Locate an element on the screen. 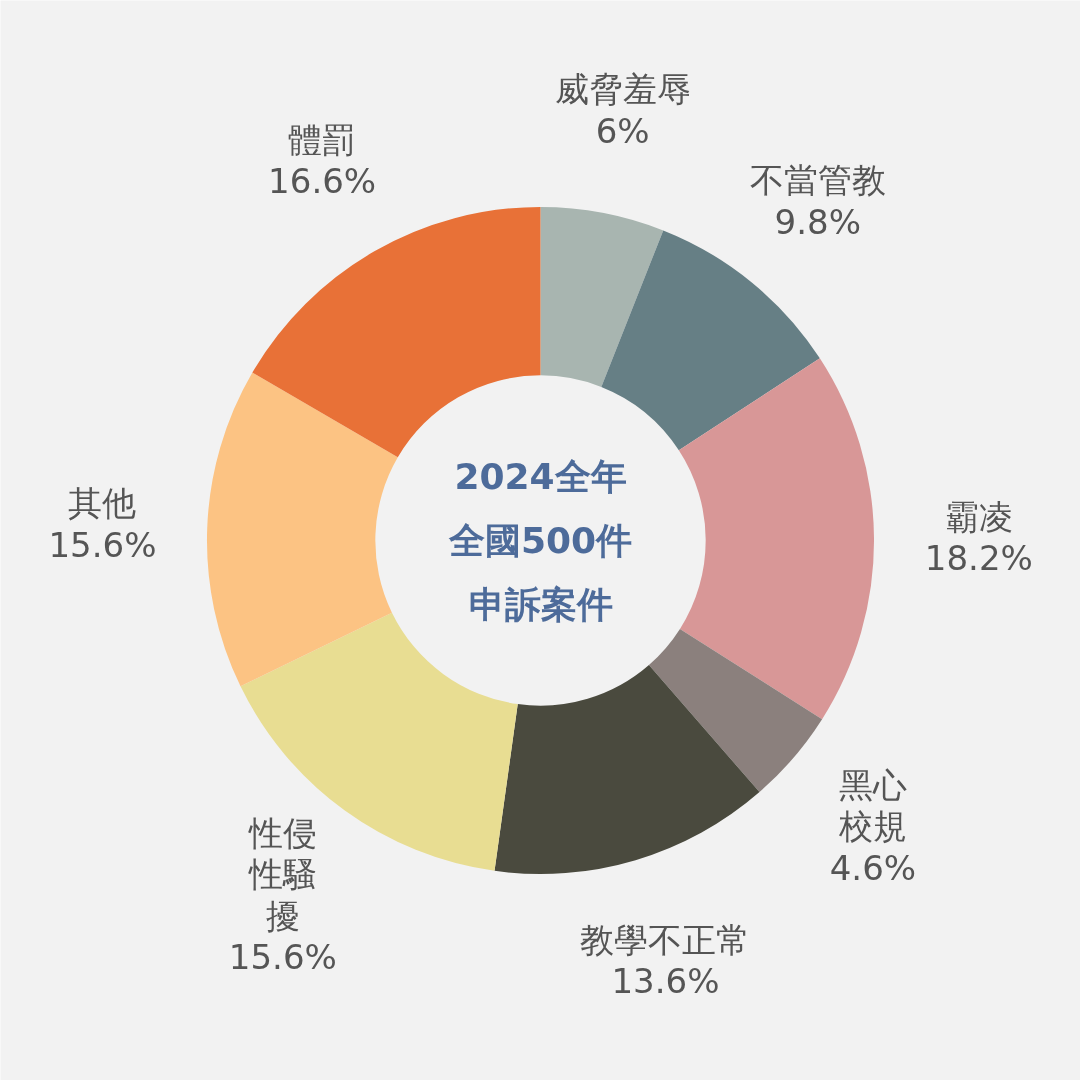 Image resolution: width=1080 pixels, height=1080 pixels. slice-label: 體罰 is located at coordinates (322, 139).